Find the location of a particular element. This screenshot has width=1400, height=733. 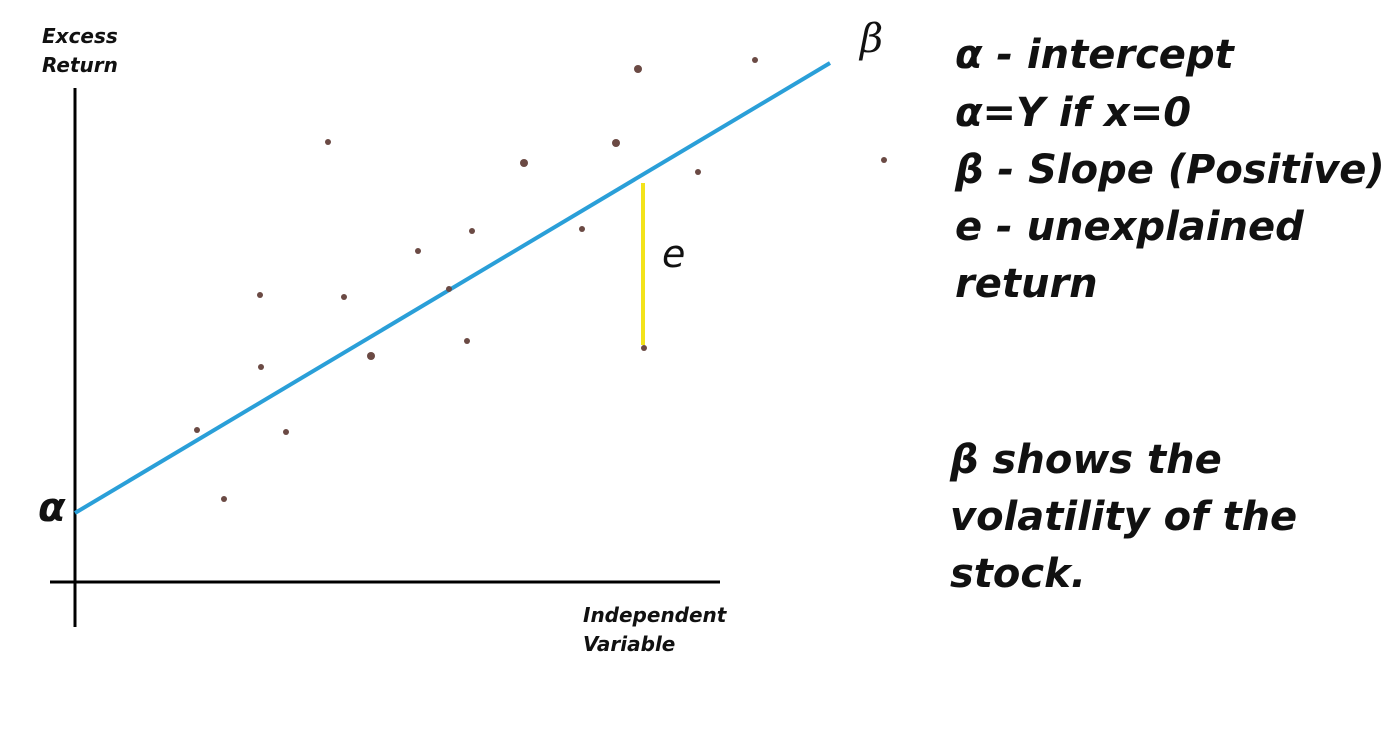

statement: β shows the volatility of the stock. is located at coordinates (1123, 517).